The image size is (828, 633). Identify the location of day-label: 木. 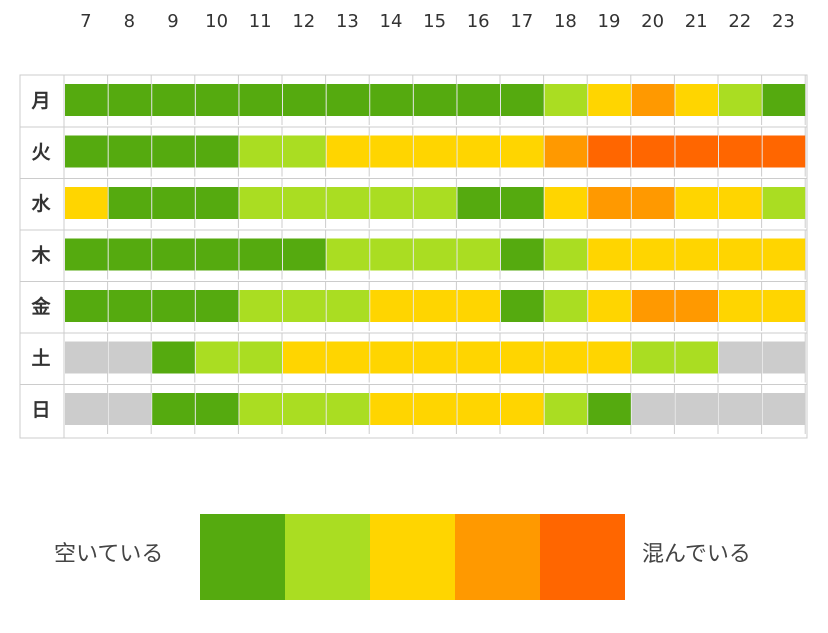
(40, 255).